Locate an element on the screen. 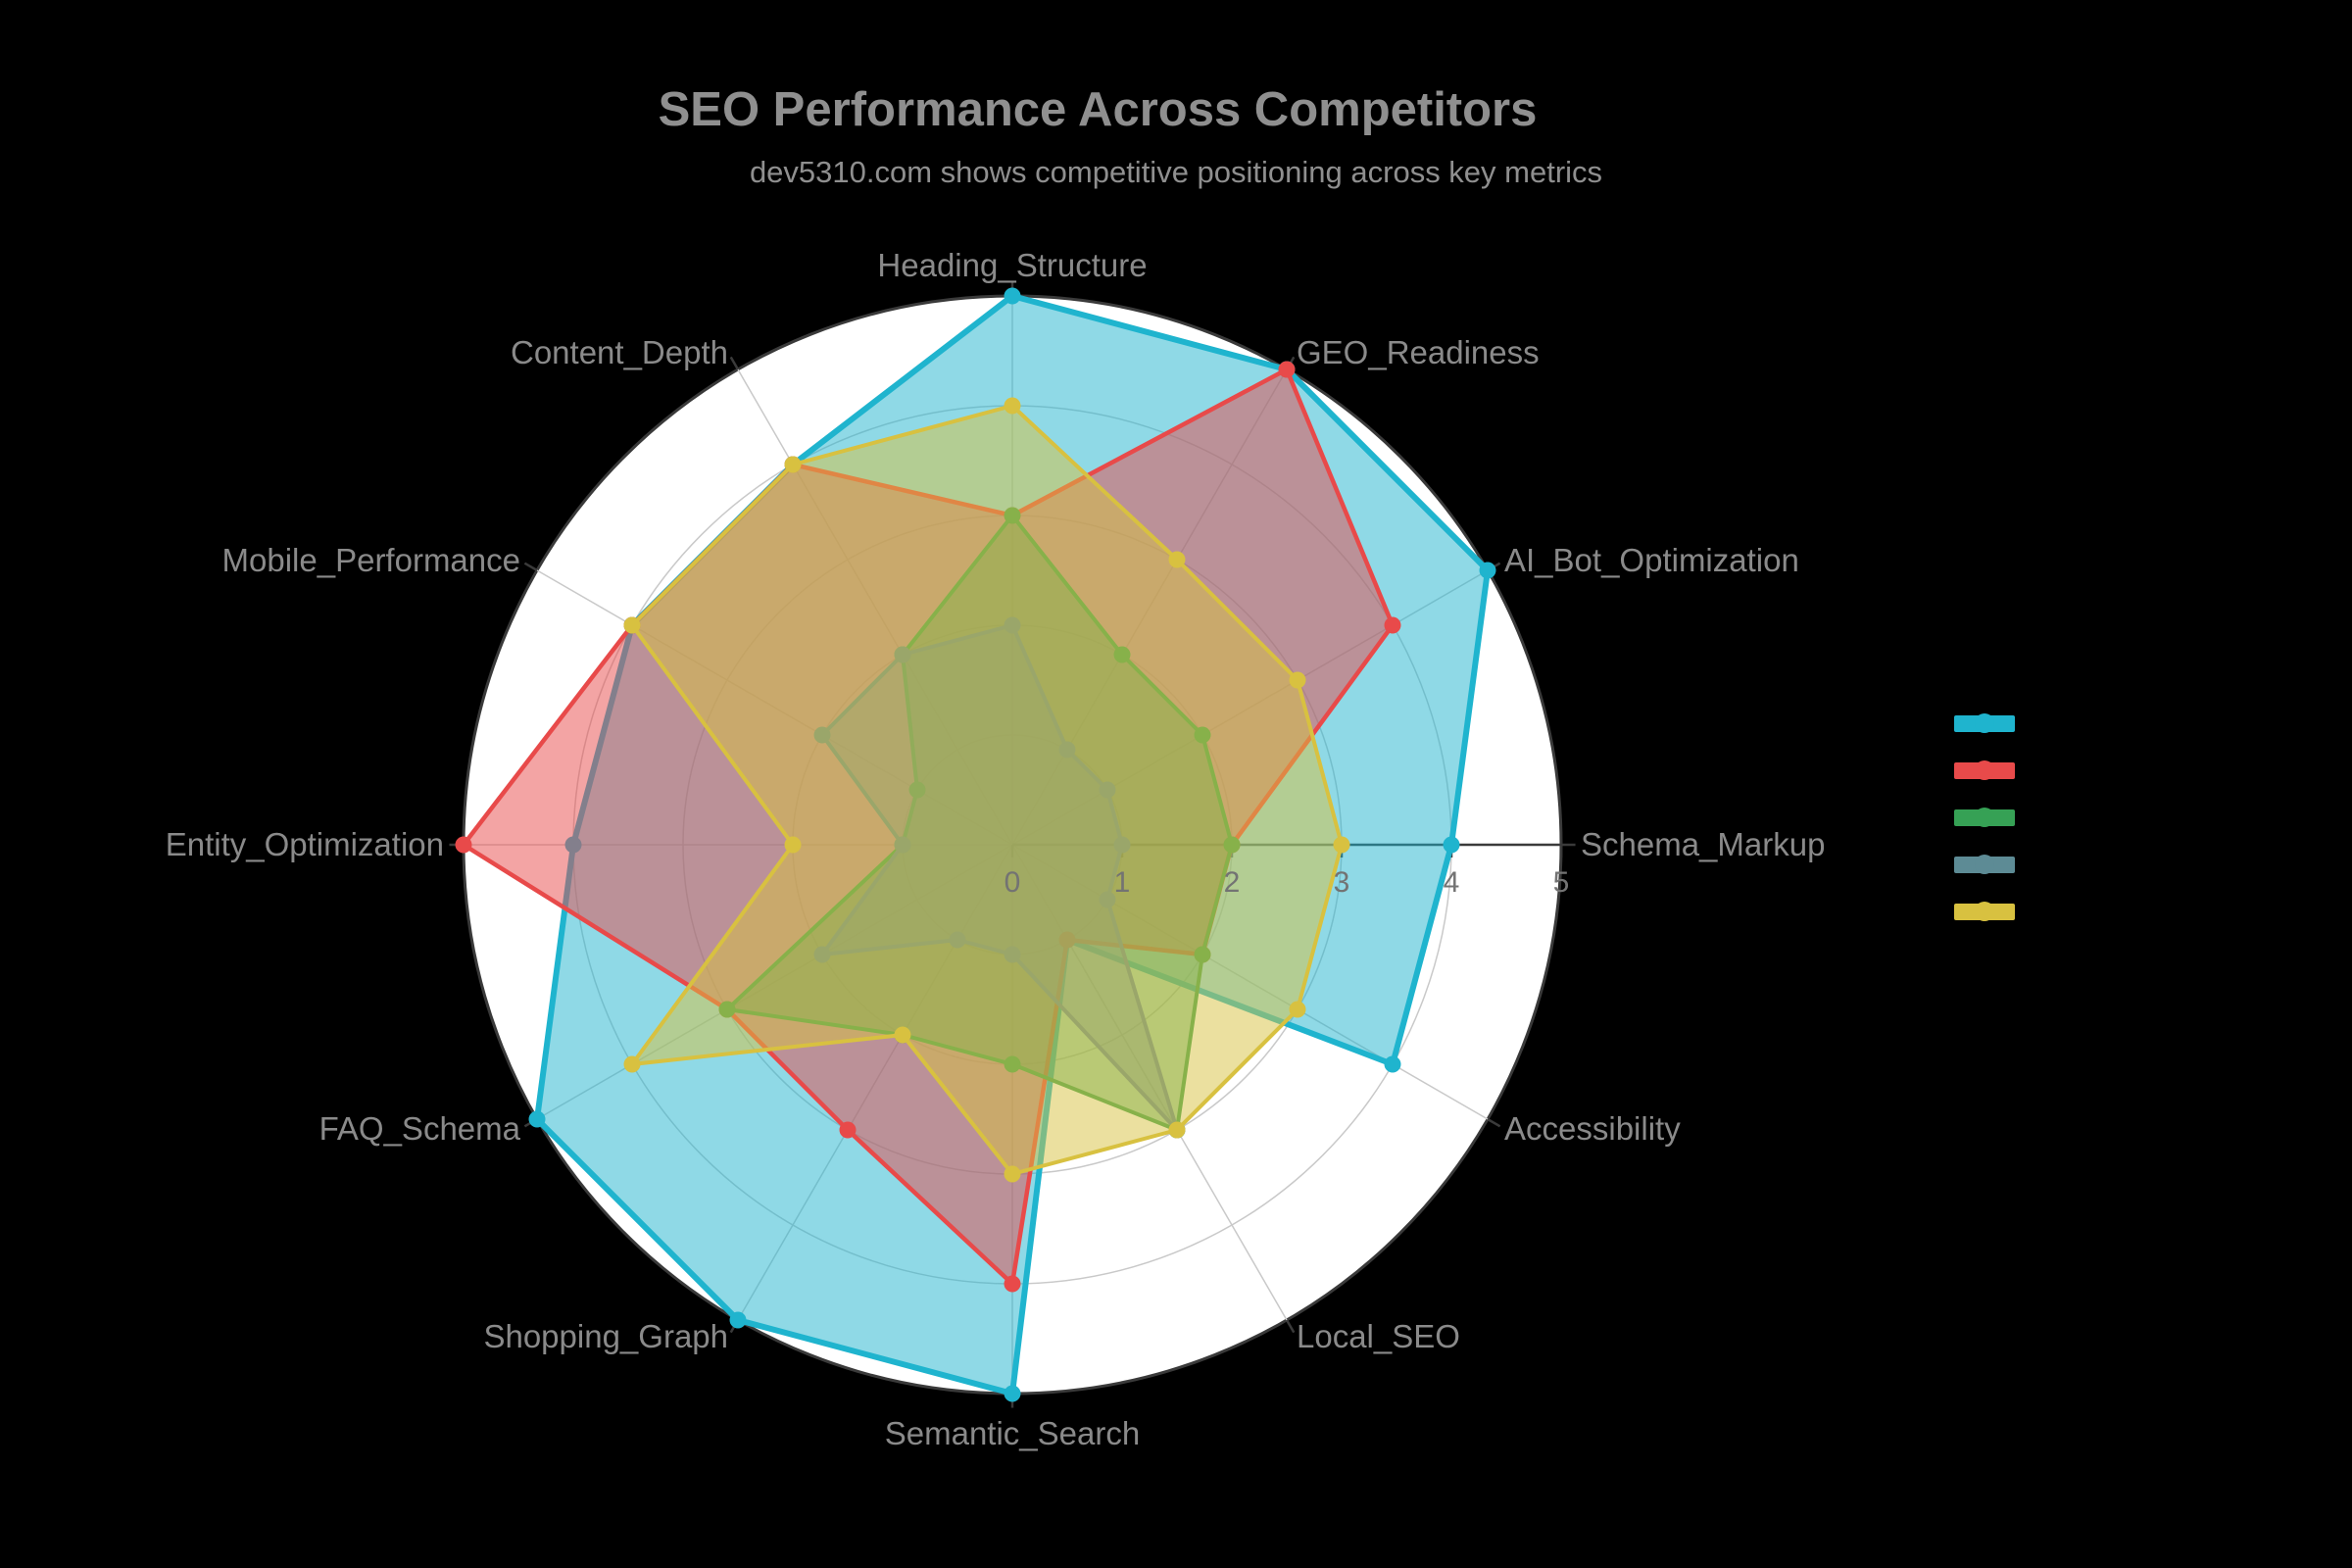 The image size is (2352, 1568). radial-tick-label-3: 3 is located at coordinates (1342, 882).